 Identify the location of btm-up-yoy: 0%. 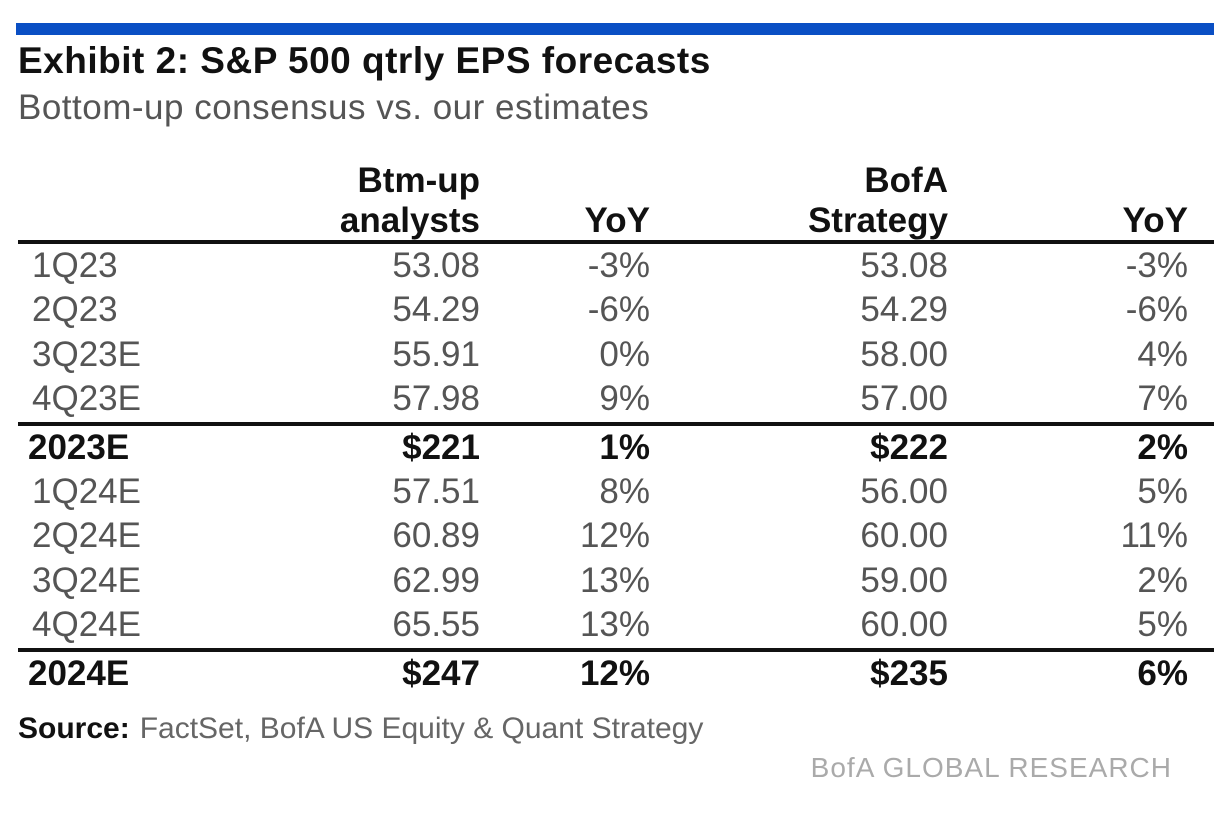
(624, 354).